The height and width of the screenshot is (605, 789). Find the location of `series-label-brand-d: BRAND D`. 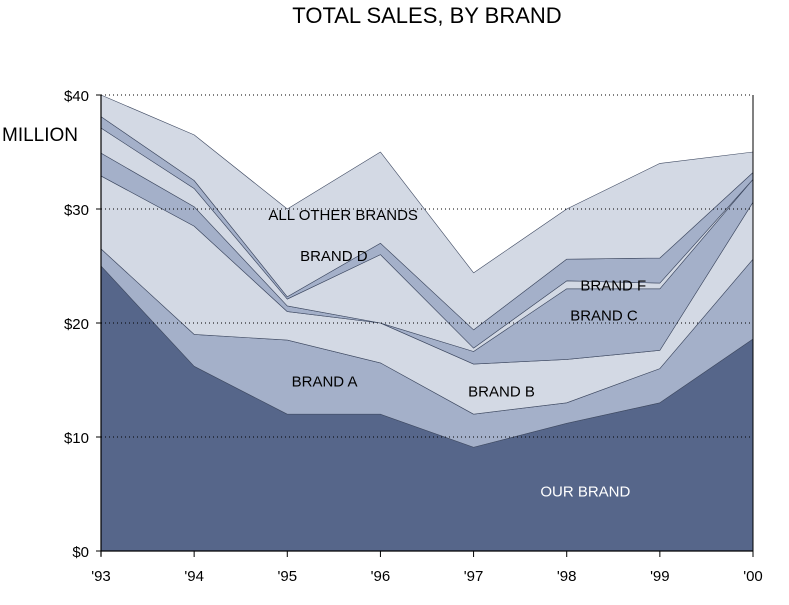

series-label-brand-d: BRAND D is located at coordinates (334, 256).